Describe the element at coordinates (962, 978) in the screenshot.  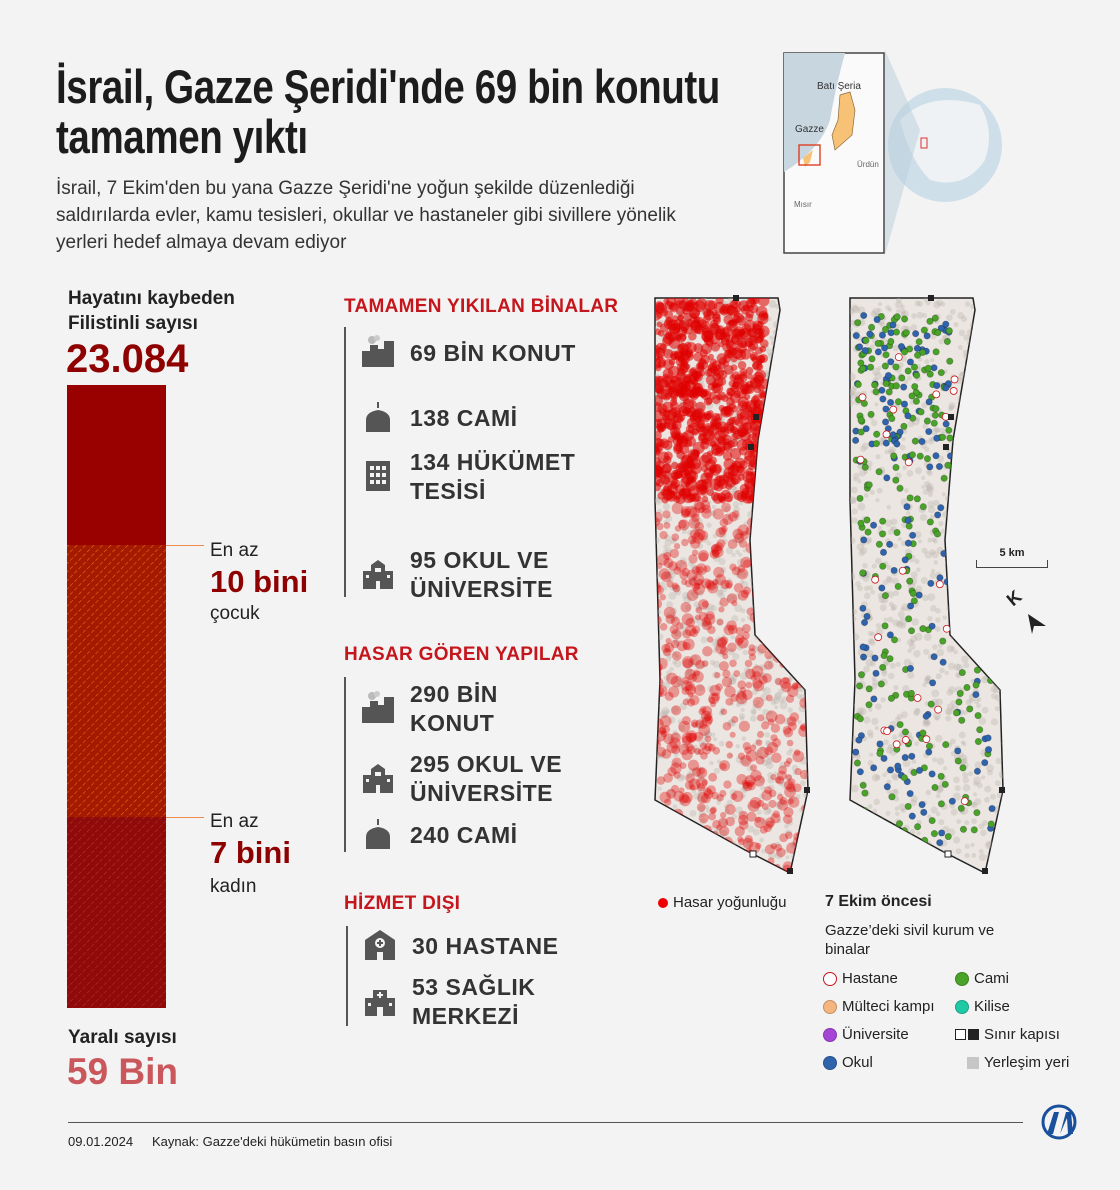
I see `legend-dot-icon` at that location.